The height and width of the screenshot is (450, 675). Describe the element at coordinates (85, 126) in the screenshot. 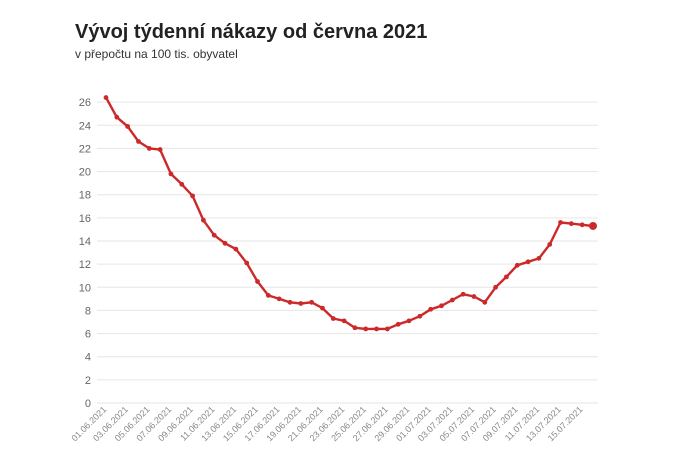

I see `y-tick-label: 24` at that location.